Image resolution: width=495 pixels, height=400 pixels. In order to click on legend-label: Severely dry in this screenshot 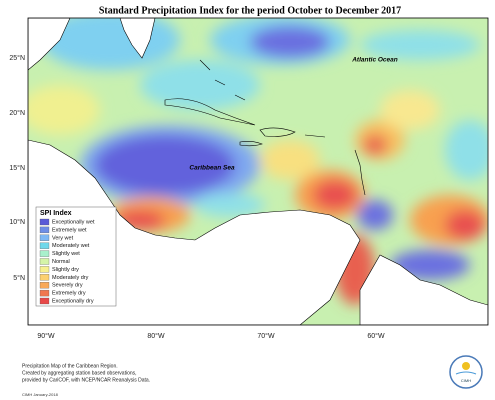, I will do `click(67, 286)`.